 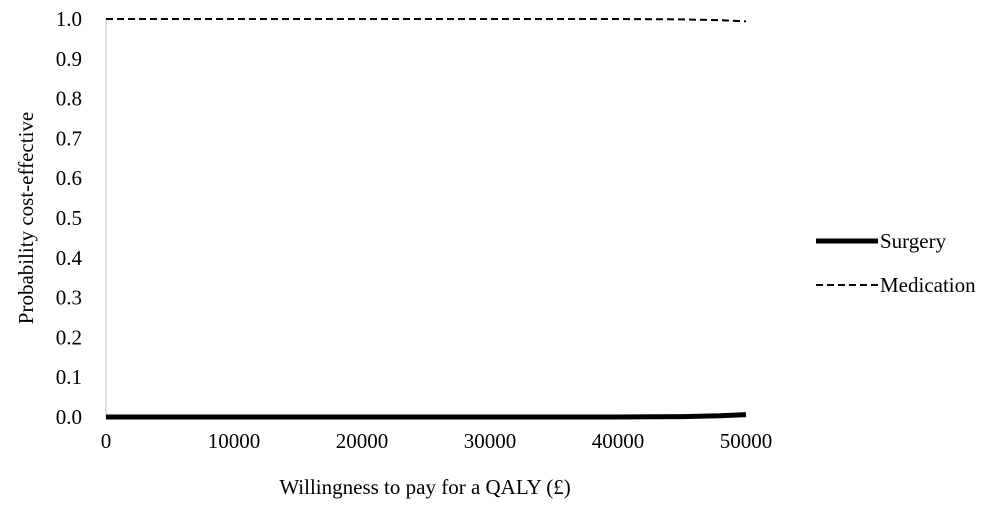 I want to click on legend-label-surgery: Surgery, so click(x=913, y=241).